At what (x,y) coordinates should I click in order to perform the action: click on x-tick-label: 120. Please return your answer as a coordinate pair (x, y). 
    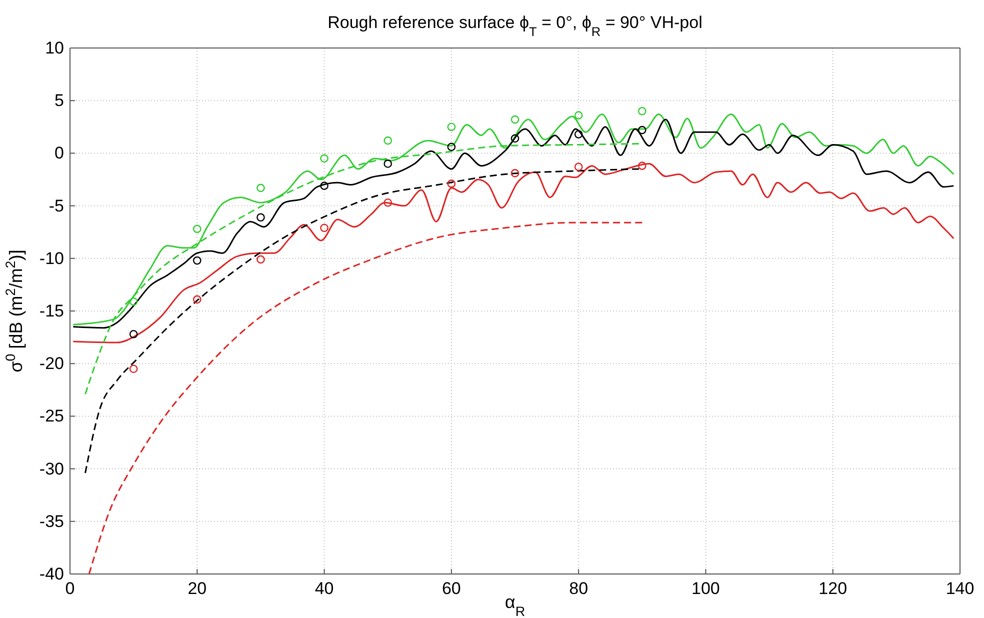
    Looking at the image, I should click on (833, 588).